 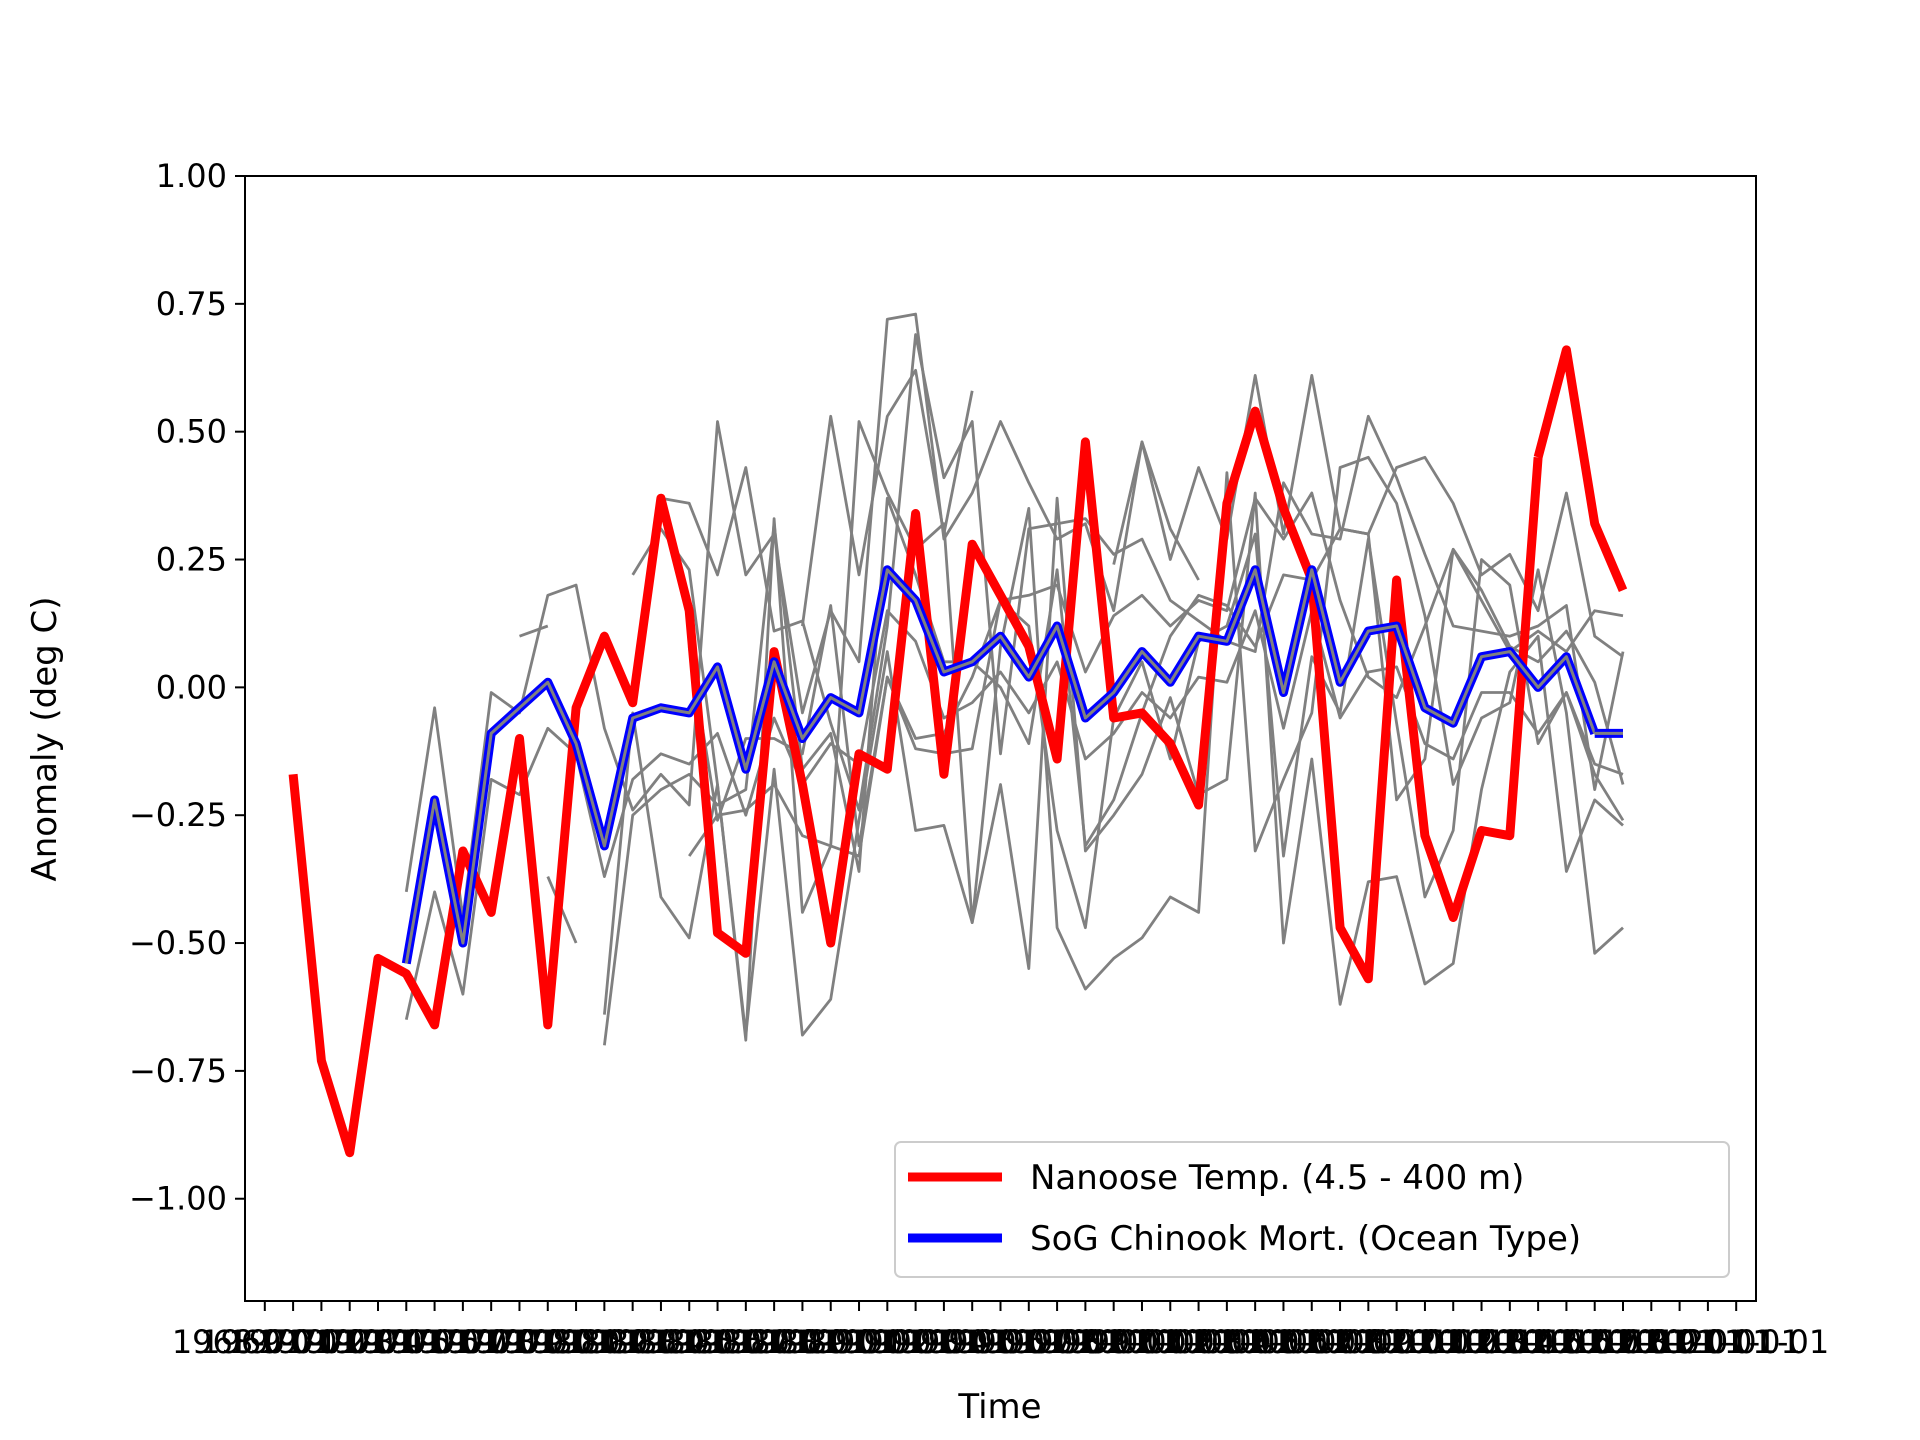 I want to click on y-axis-ticks: −1.00 −0.75 −0.50 −0.25 0.00 0.25 0.50 0.75 1.00, so click(x=187, y=687).